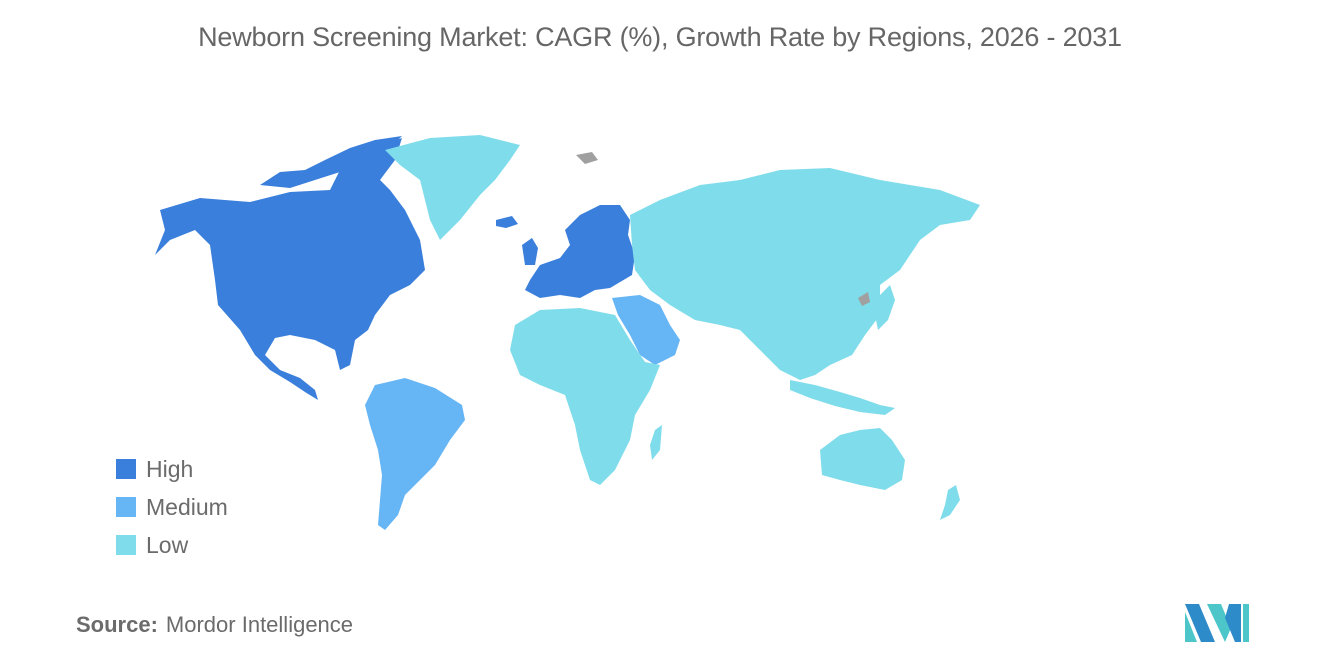 The height and width of the screenshot is (665, 1320). Describe the element at coordinates (862, 459) in the screenshot. I see `region-australia` at that location.